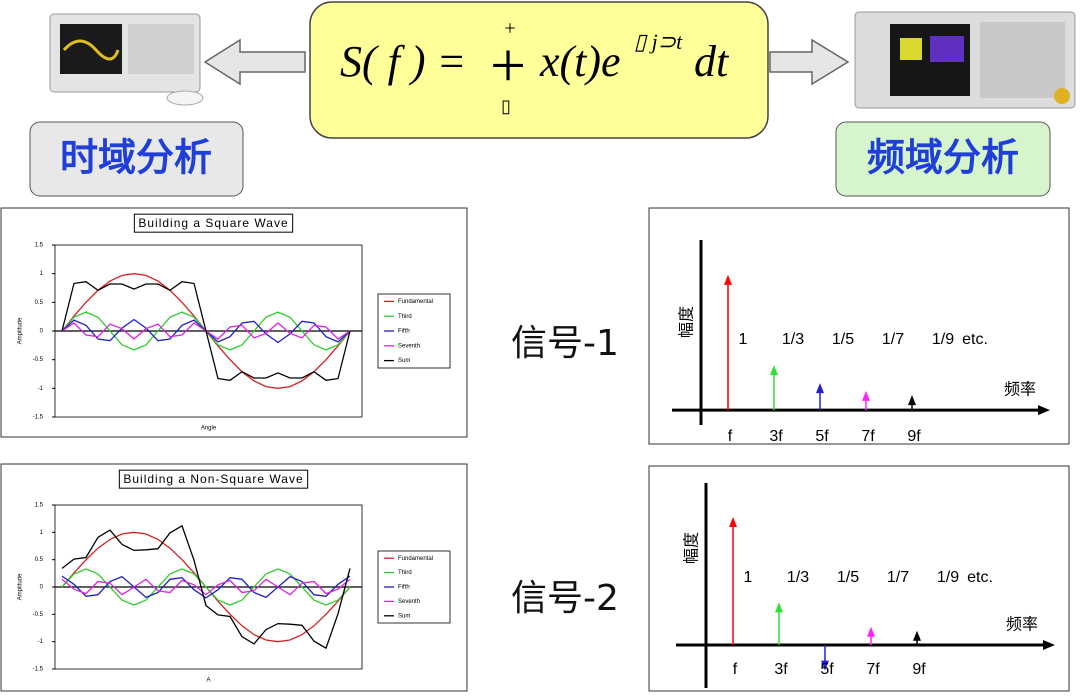  Describe the element at coordinates (126, 59) in the screenshot. I see `oscilloscope-image` at that location.